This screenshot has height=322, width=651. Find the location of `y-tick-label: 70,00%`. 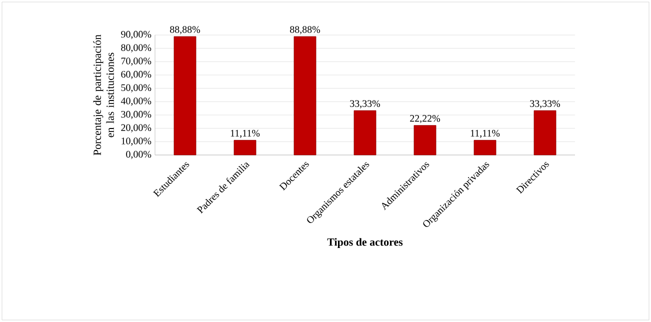

y-tick-label: 70,00% is located at coordinates (136, 62).